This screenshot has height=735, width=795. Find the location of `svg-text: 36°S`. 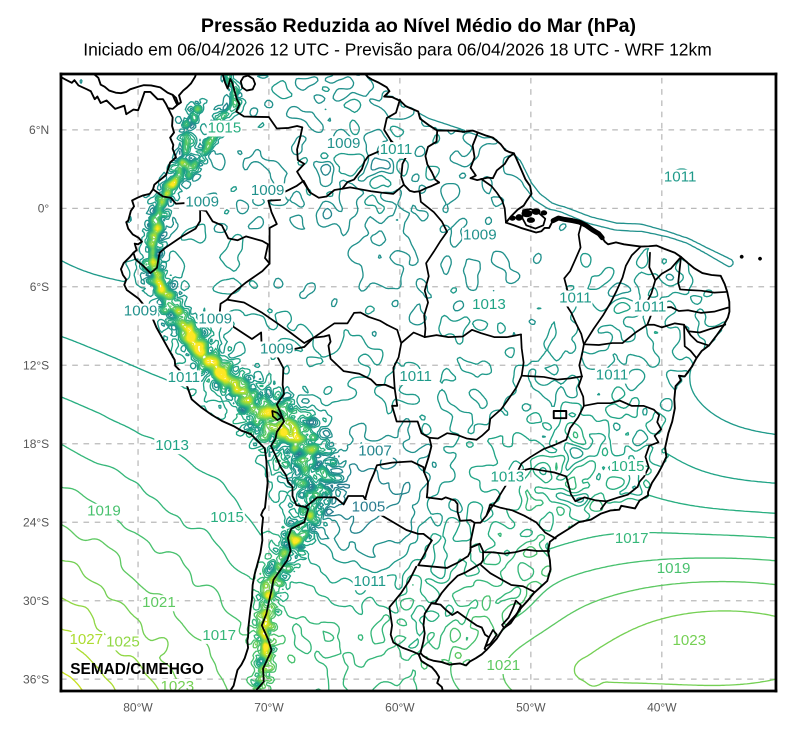

svg-text: 36°S is located at coordinates (36, 679).